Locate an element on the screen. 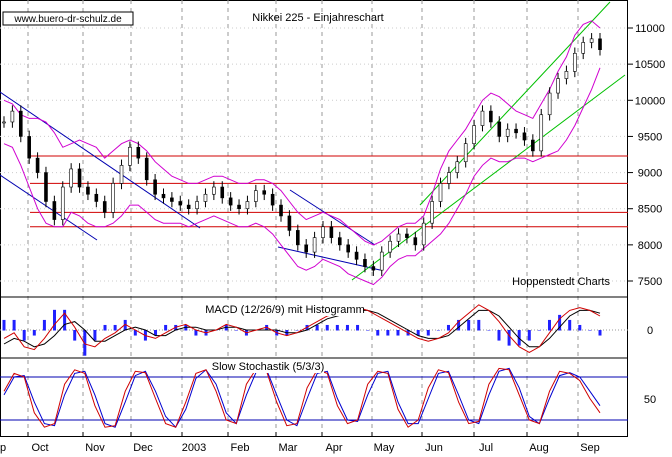 The height and width of the screenshot is (457, 672). macd-line is located at coordinates (302, 328).